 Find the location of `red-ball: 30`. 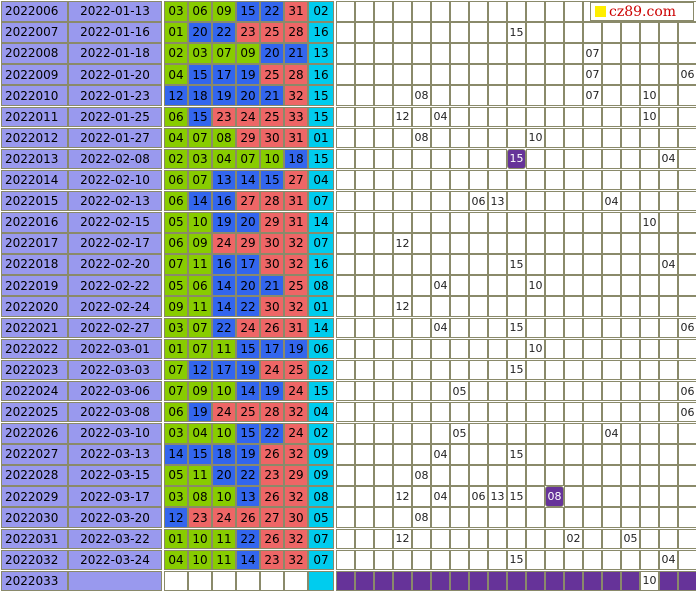

red-ball: 30 is located at coordinates (272, 243).